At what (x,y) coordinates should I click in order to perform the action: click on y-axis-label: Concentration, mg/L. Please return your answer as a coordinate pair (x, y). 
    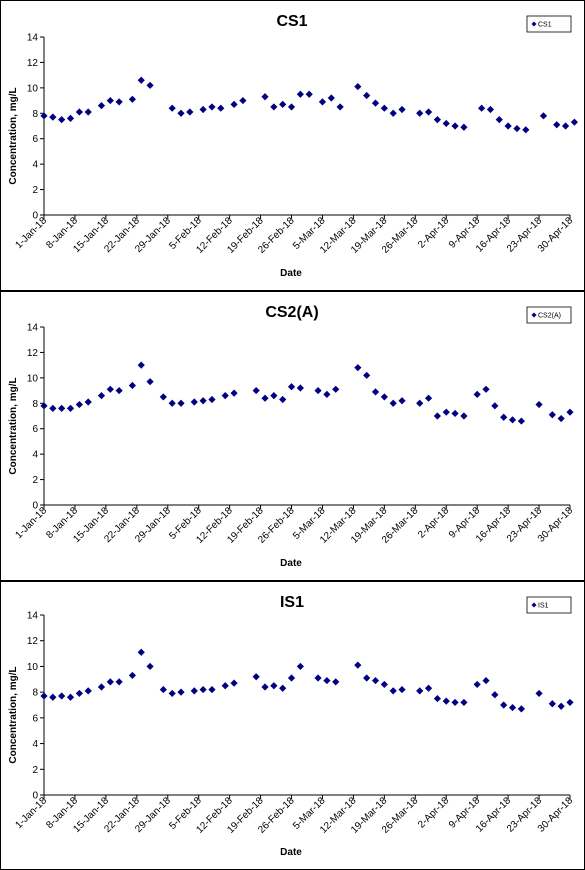
    Looking at the image, I should click on (13, 135).